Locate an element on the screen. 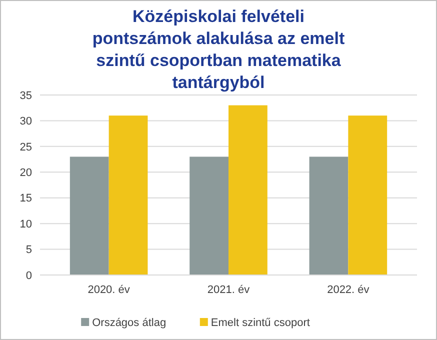 The height and width of the screenshot is (340, 437). legend-label: Országos átlag is located at coordinates (129, 322).